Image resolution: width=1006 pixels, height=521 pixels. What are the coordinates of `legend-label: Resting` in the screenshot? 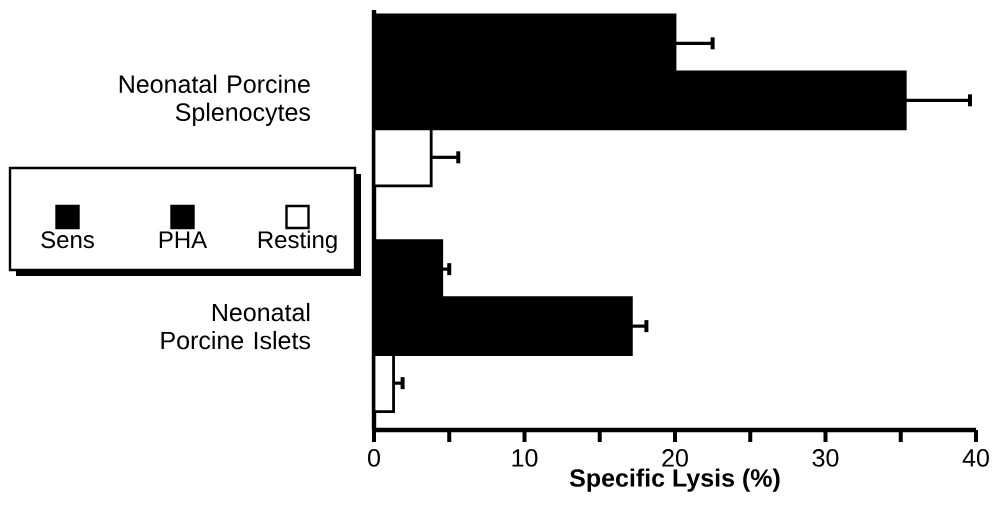 It's located at (297, 241).